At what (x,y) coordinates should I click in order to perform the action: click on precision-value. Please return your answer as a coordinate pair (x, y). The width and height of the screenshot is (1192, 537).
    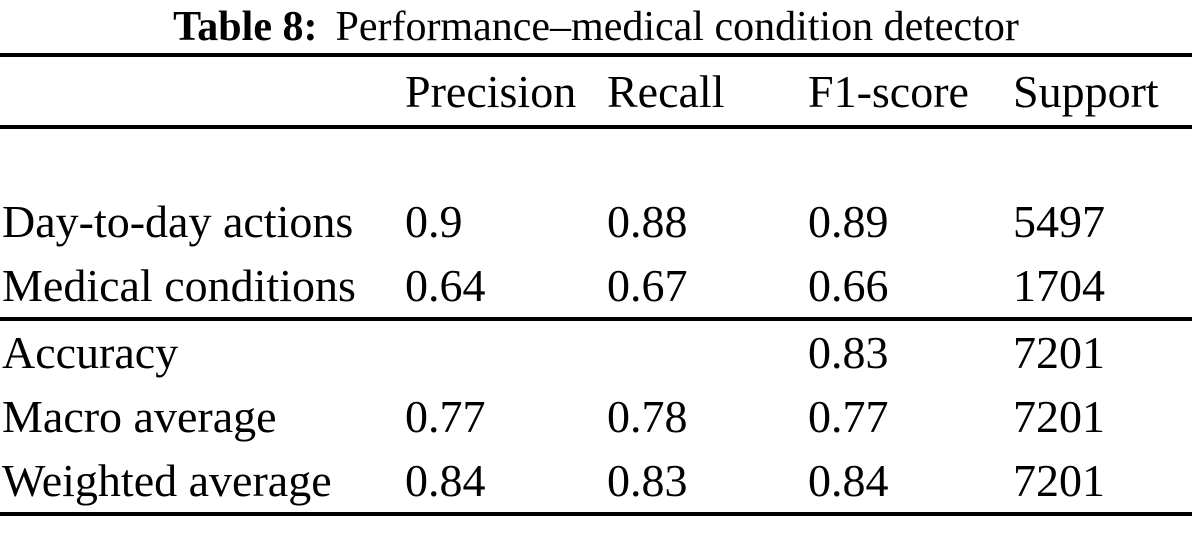
    Looking at the image, I should click on (506, 351).